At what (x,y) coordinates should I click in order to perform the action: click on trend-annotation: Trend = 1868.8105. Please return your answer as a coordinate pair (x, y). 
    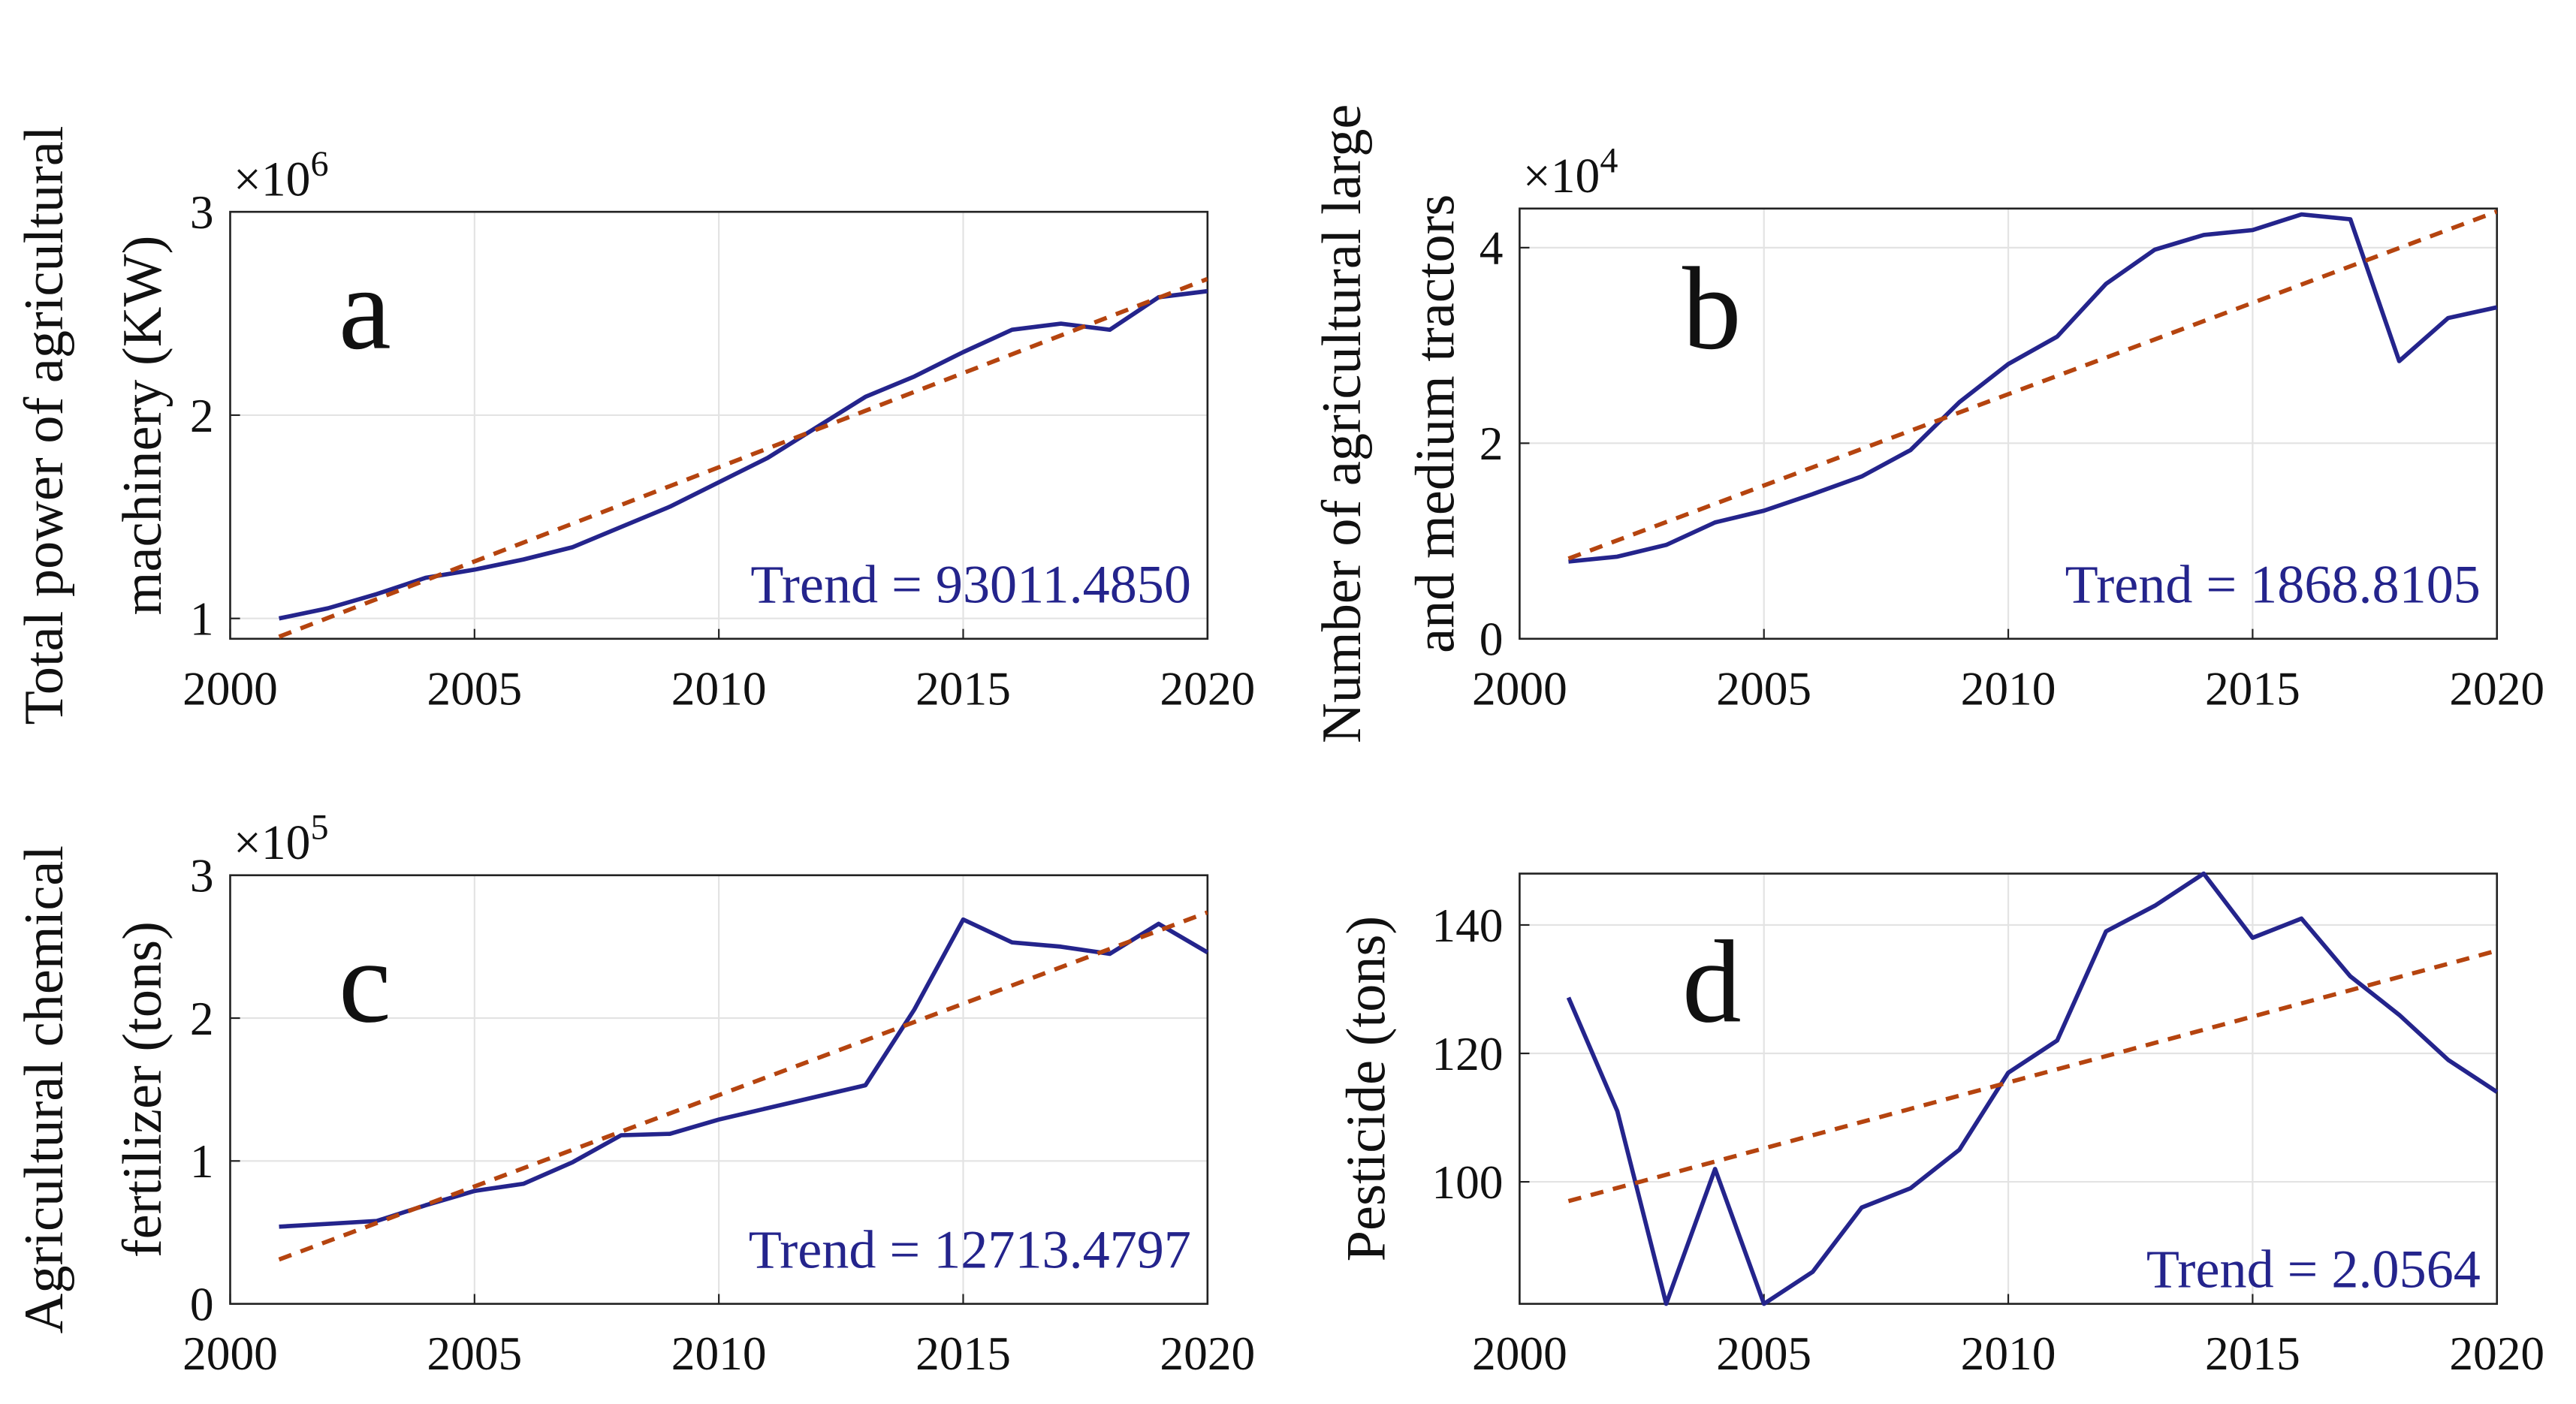
    Looking at the image, I should click on (2273, 585).